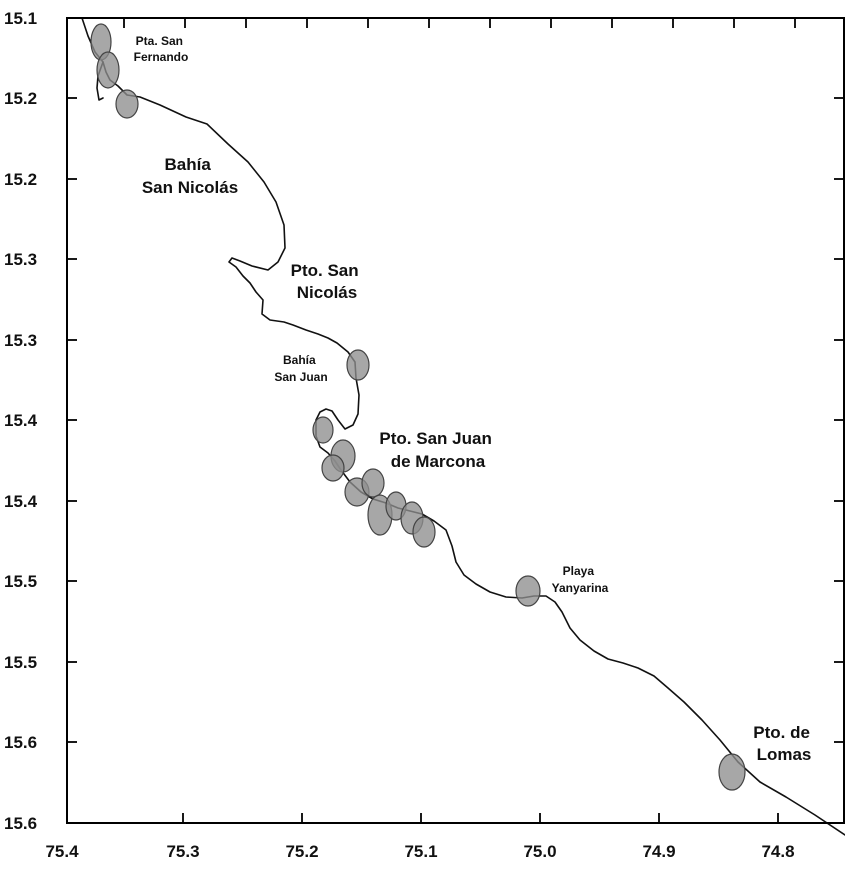  Describe the element at coordinates (580, 579) in the screenshot. I see `place-label-playa-yanyarina: Playa Yanyarina` at that location.